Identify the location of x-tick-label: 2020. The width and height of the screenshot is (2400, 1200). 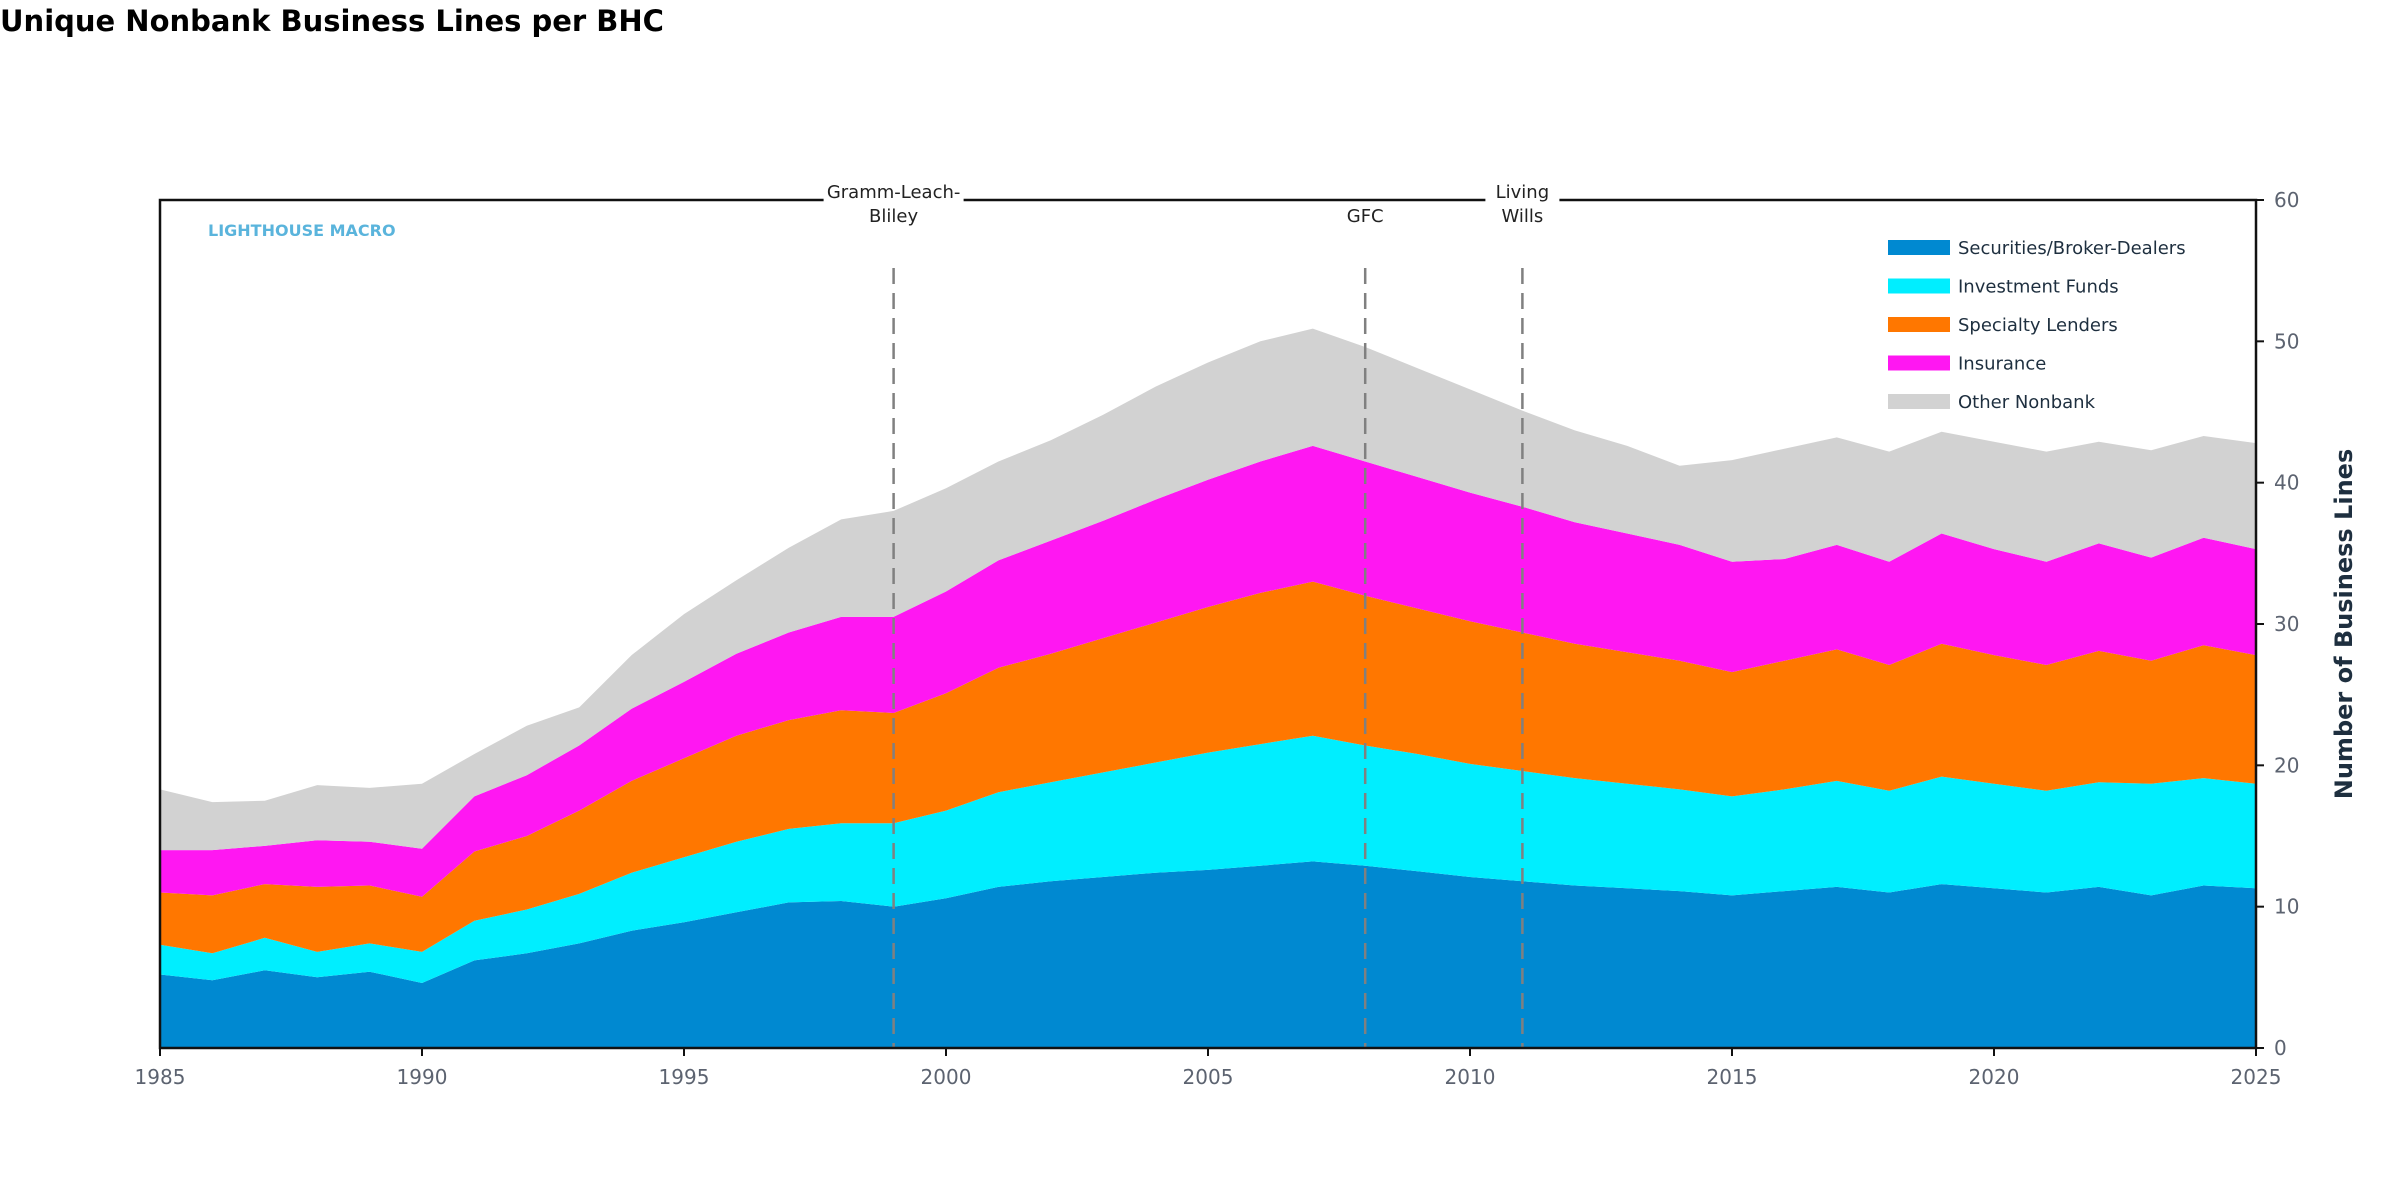
(1994, 1077).